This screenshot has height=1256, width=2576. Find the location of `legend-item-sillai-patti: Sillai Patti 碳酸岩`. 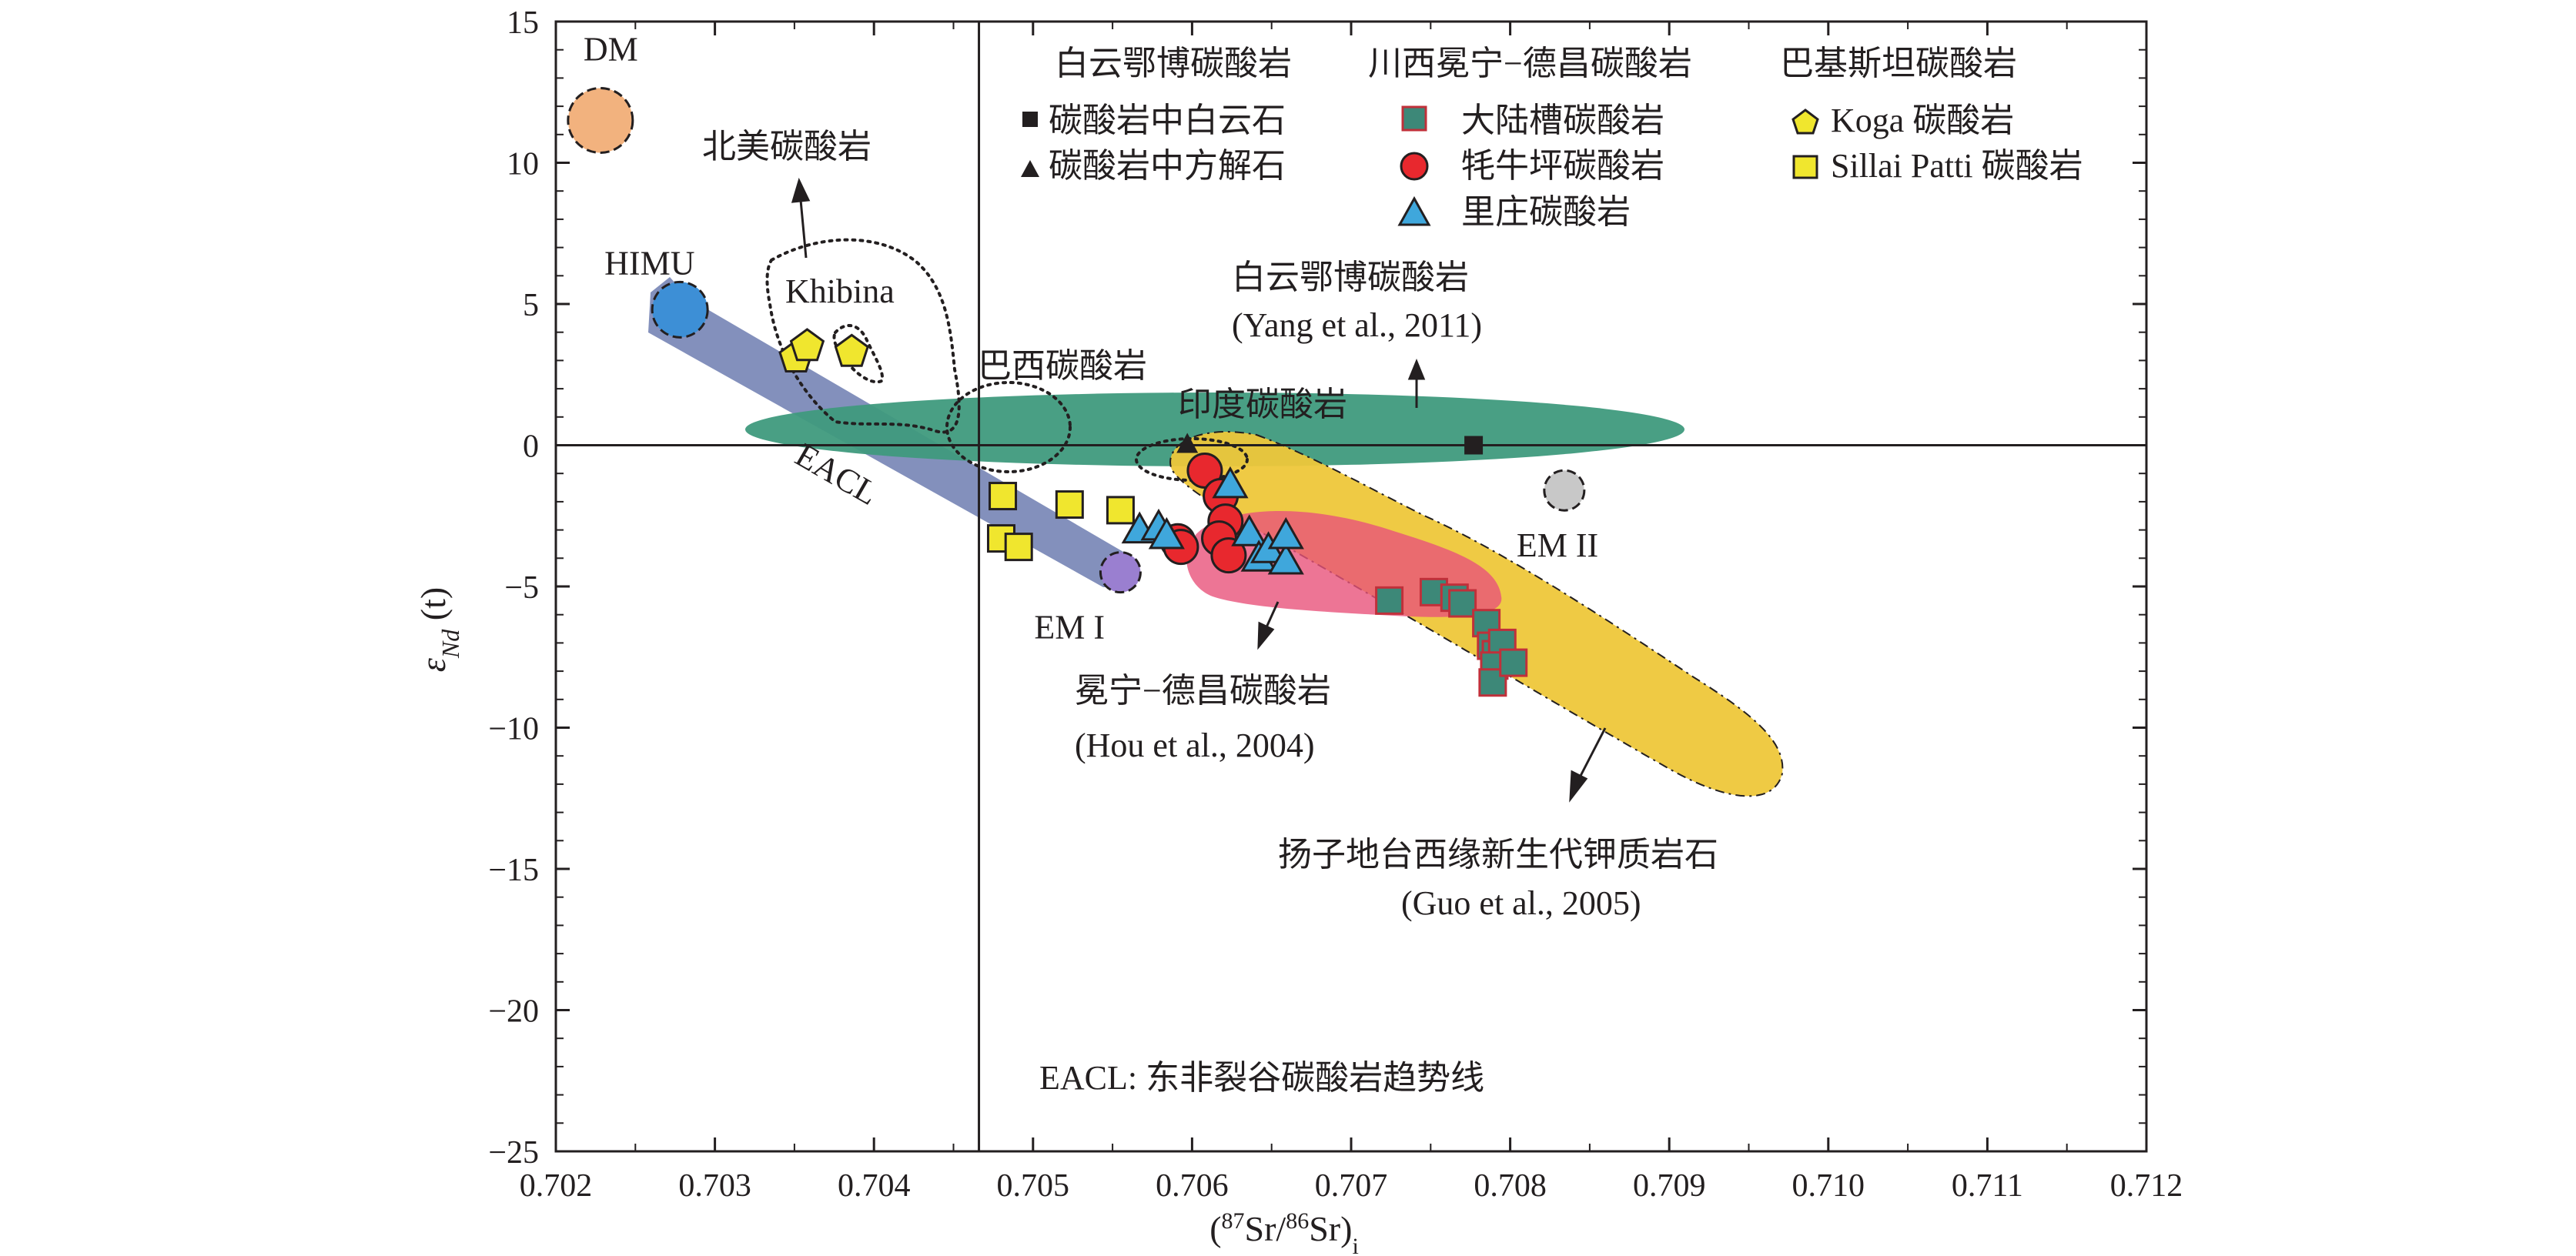

legend-item-sillai-patti: Sillai Patti 碳酸岩 is located at coordinates (1937, 166).